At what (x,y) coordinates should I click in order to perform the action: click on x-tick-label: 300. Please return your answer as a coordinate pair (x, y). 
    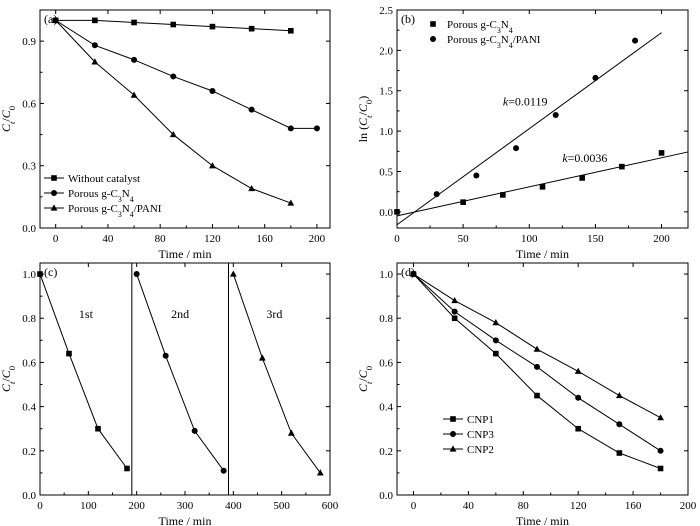
    Looking at the image, I should click on (185, 506).